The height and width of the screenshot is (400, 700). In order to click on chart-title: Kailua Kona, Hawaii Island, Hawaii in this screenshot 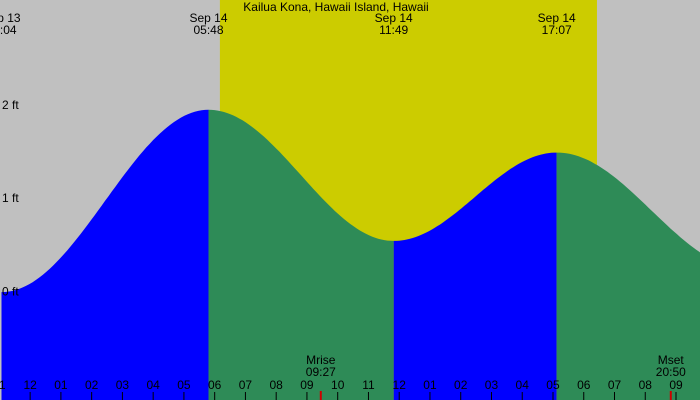, I will do `click(335, 7)`.